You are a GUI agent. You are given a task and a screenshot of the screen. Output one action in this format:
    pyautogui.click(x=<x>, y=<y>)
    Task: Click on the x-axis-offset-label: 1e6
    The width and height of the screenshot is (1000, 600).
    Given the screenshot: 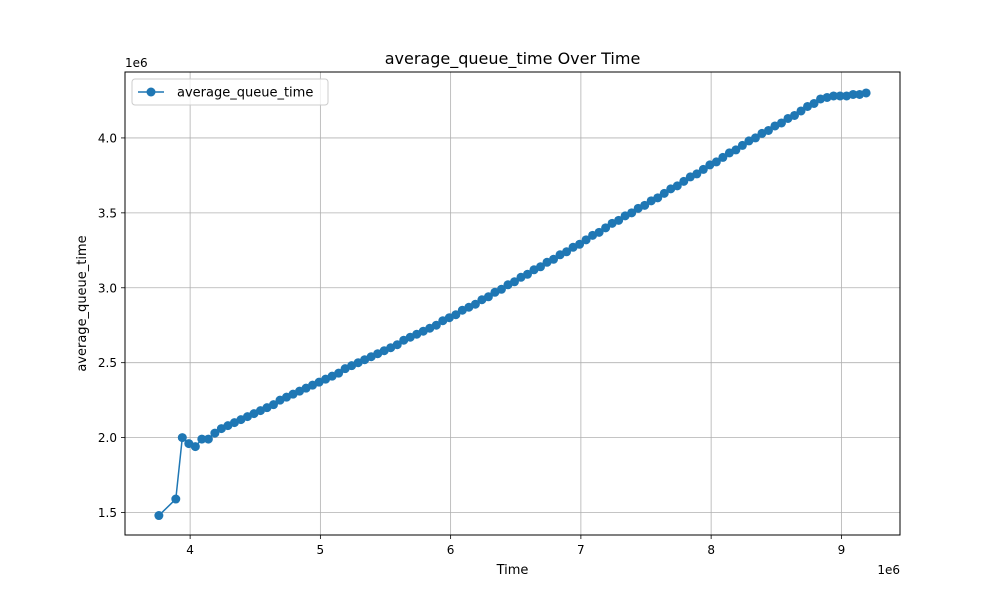 What is the action you would take?
    pyautogui.click(x=888, y=570)
    